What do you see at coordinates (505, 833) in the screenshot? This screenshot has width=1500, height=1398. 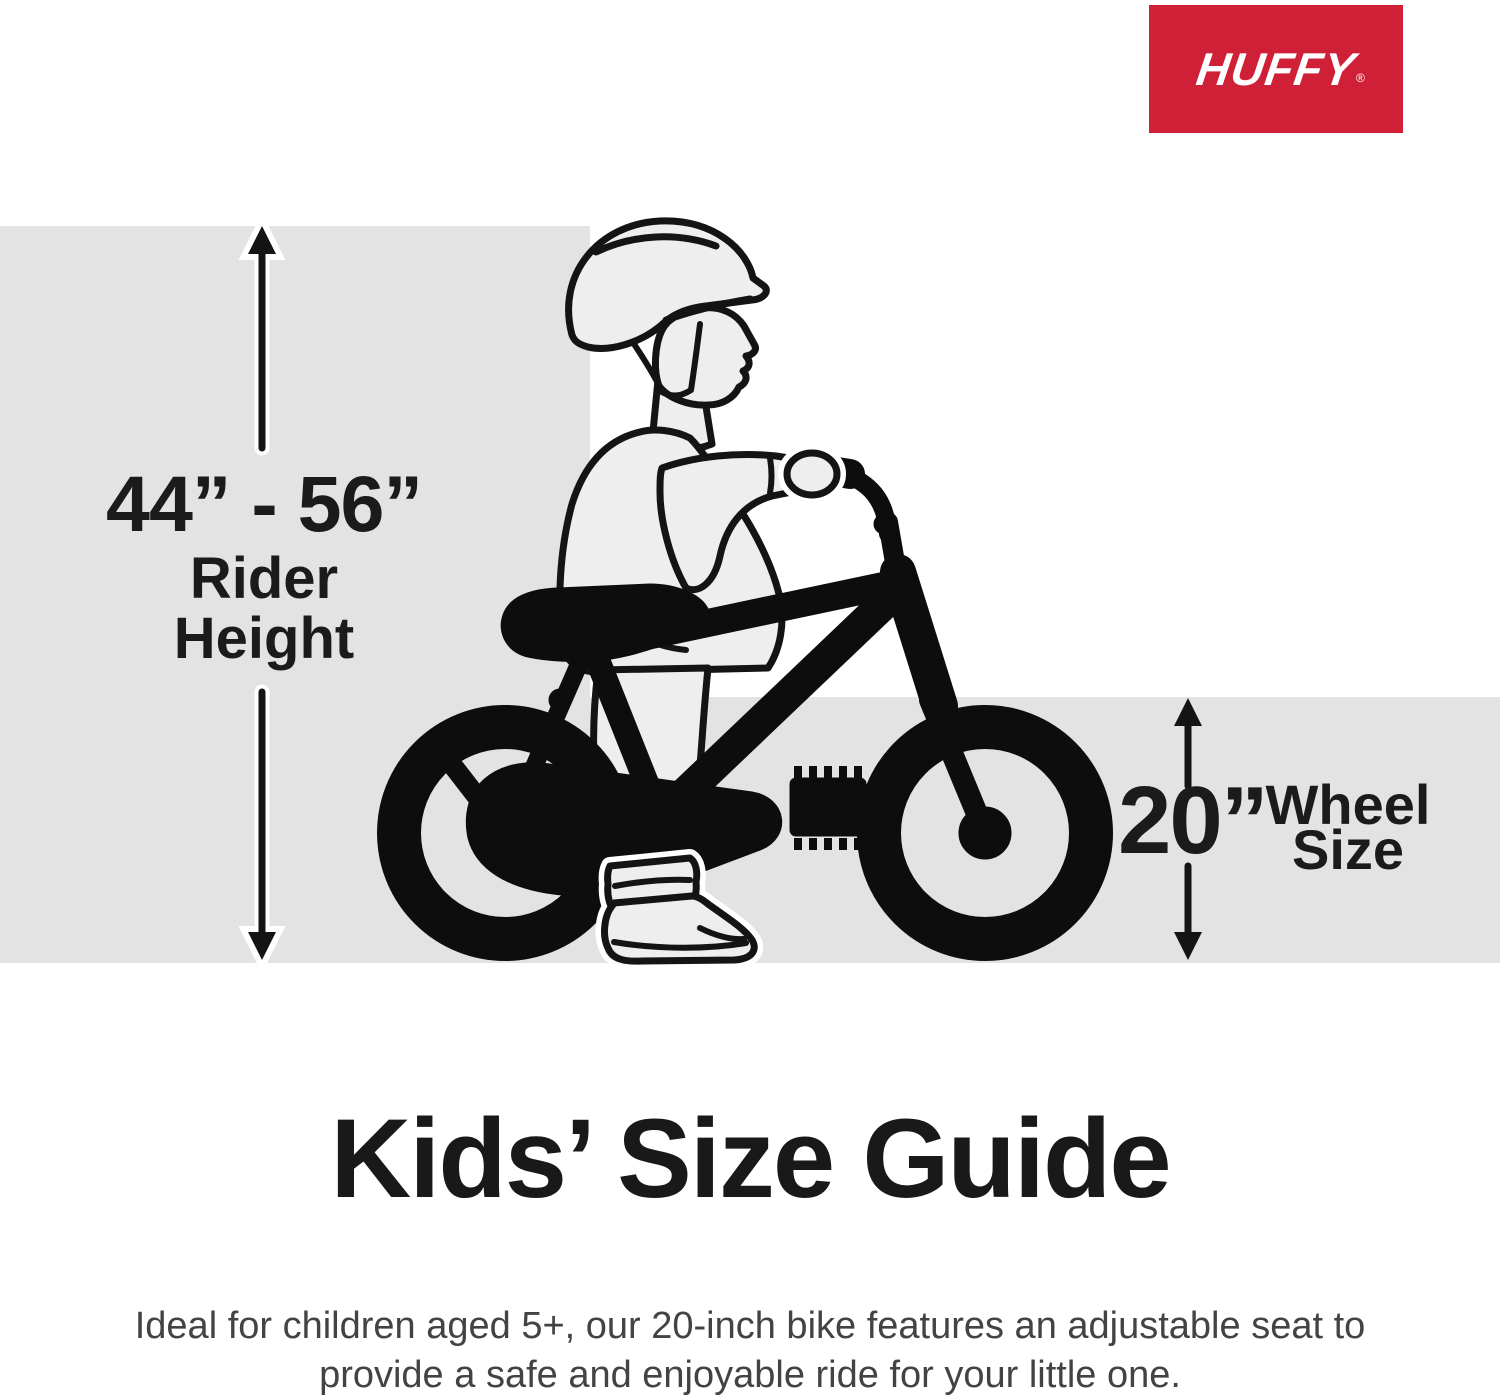 I see `rear-hub` at bounding box center [505, 833].